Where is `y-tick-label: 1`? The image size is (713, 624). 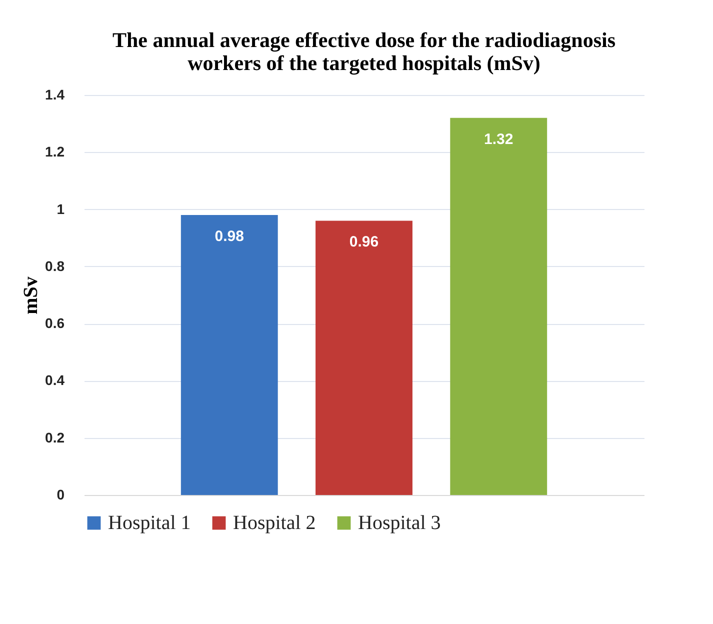
y-tick-label: 1 is located at coordinates (60, 208).